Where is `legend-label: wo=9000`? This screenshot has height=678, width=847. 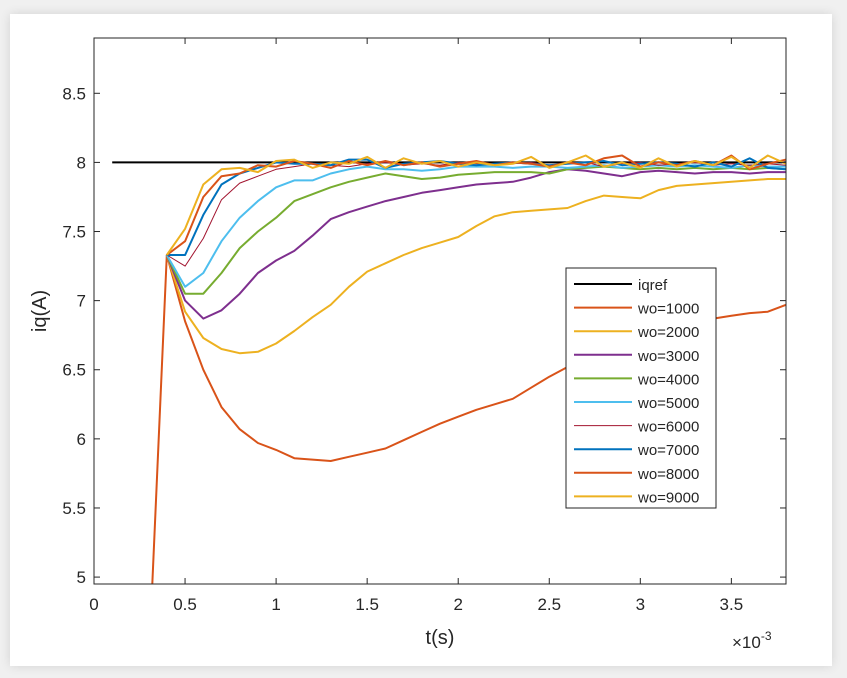 legend-label: wo=9000 is located at coordinates (668, 497).